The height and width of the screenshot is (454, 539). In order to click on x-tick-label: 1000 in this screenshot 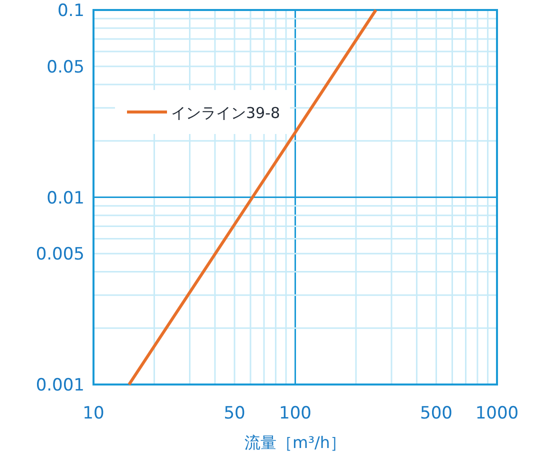, I will do `click(497, 414)`.